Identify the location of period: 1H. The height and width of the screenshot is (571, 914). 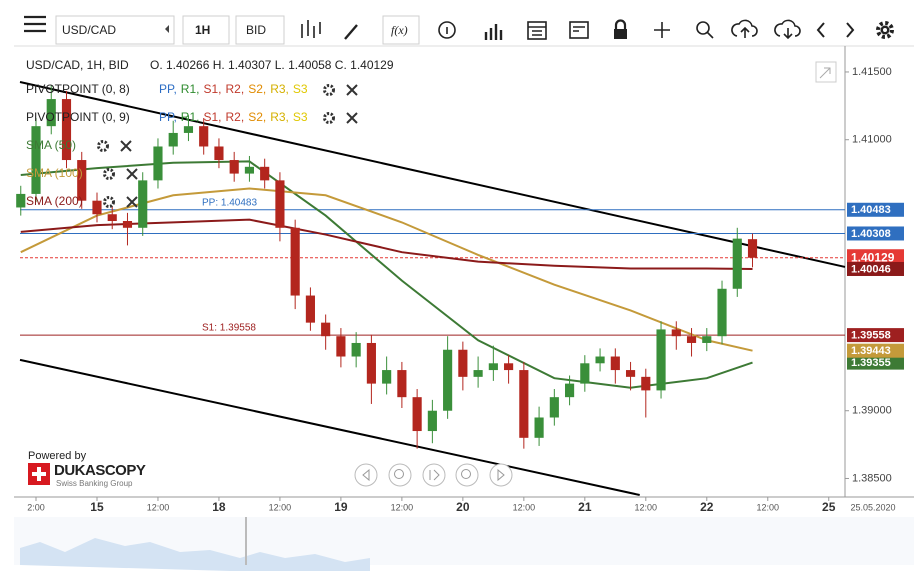
(202, 30).